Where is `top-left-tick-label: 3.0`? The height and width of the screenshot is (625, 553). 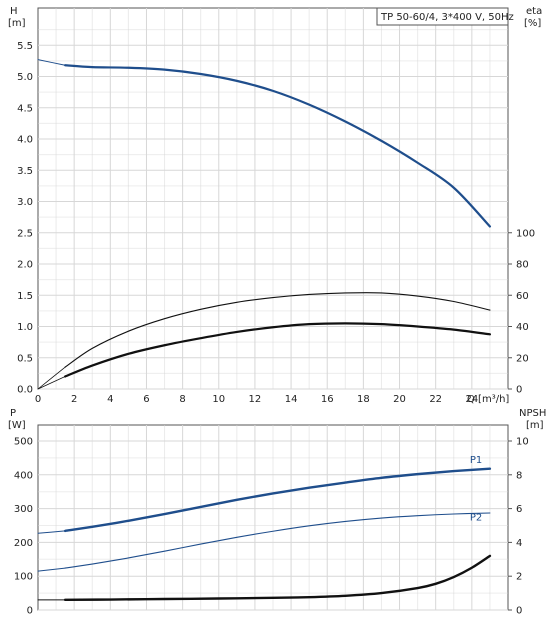 top-left-tick-label: 3.0 is located at coordinates (25, 202).